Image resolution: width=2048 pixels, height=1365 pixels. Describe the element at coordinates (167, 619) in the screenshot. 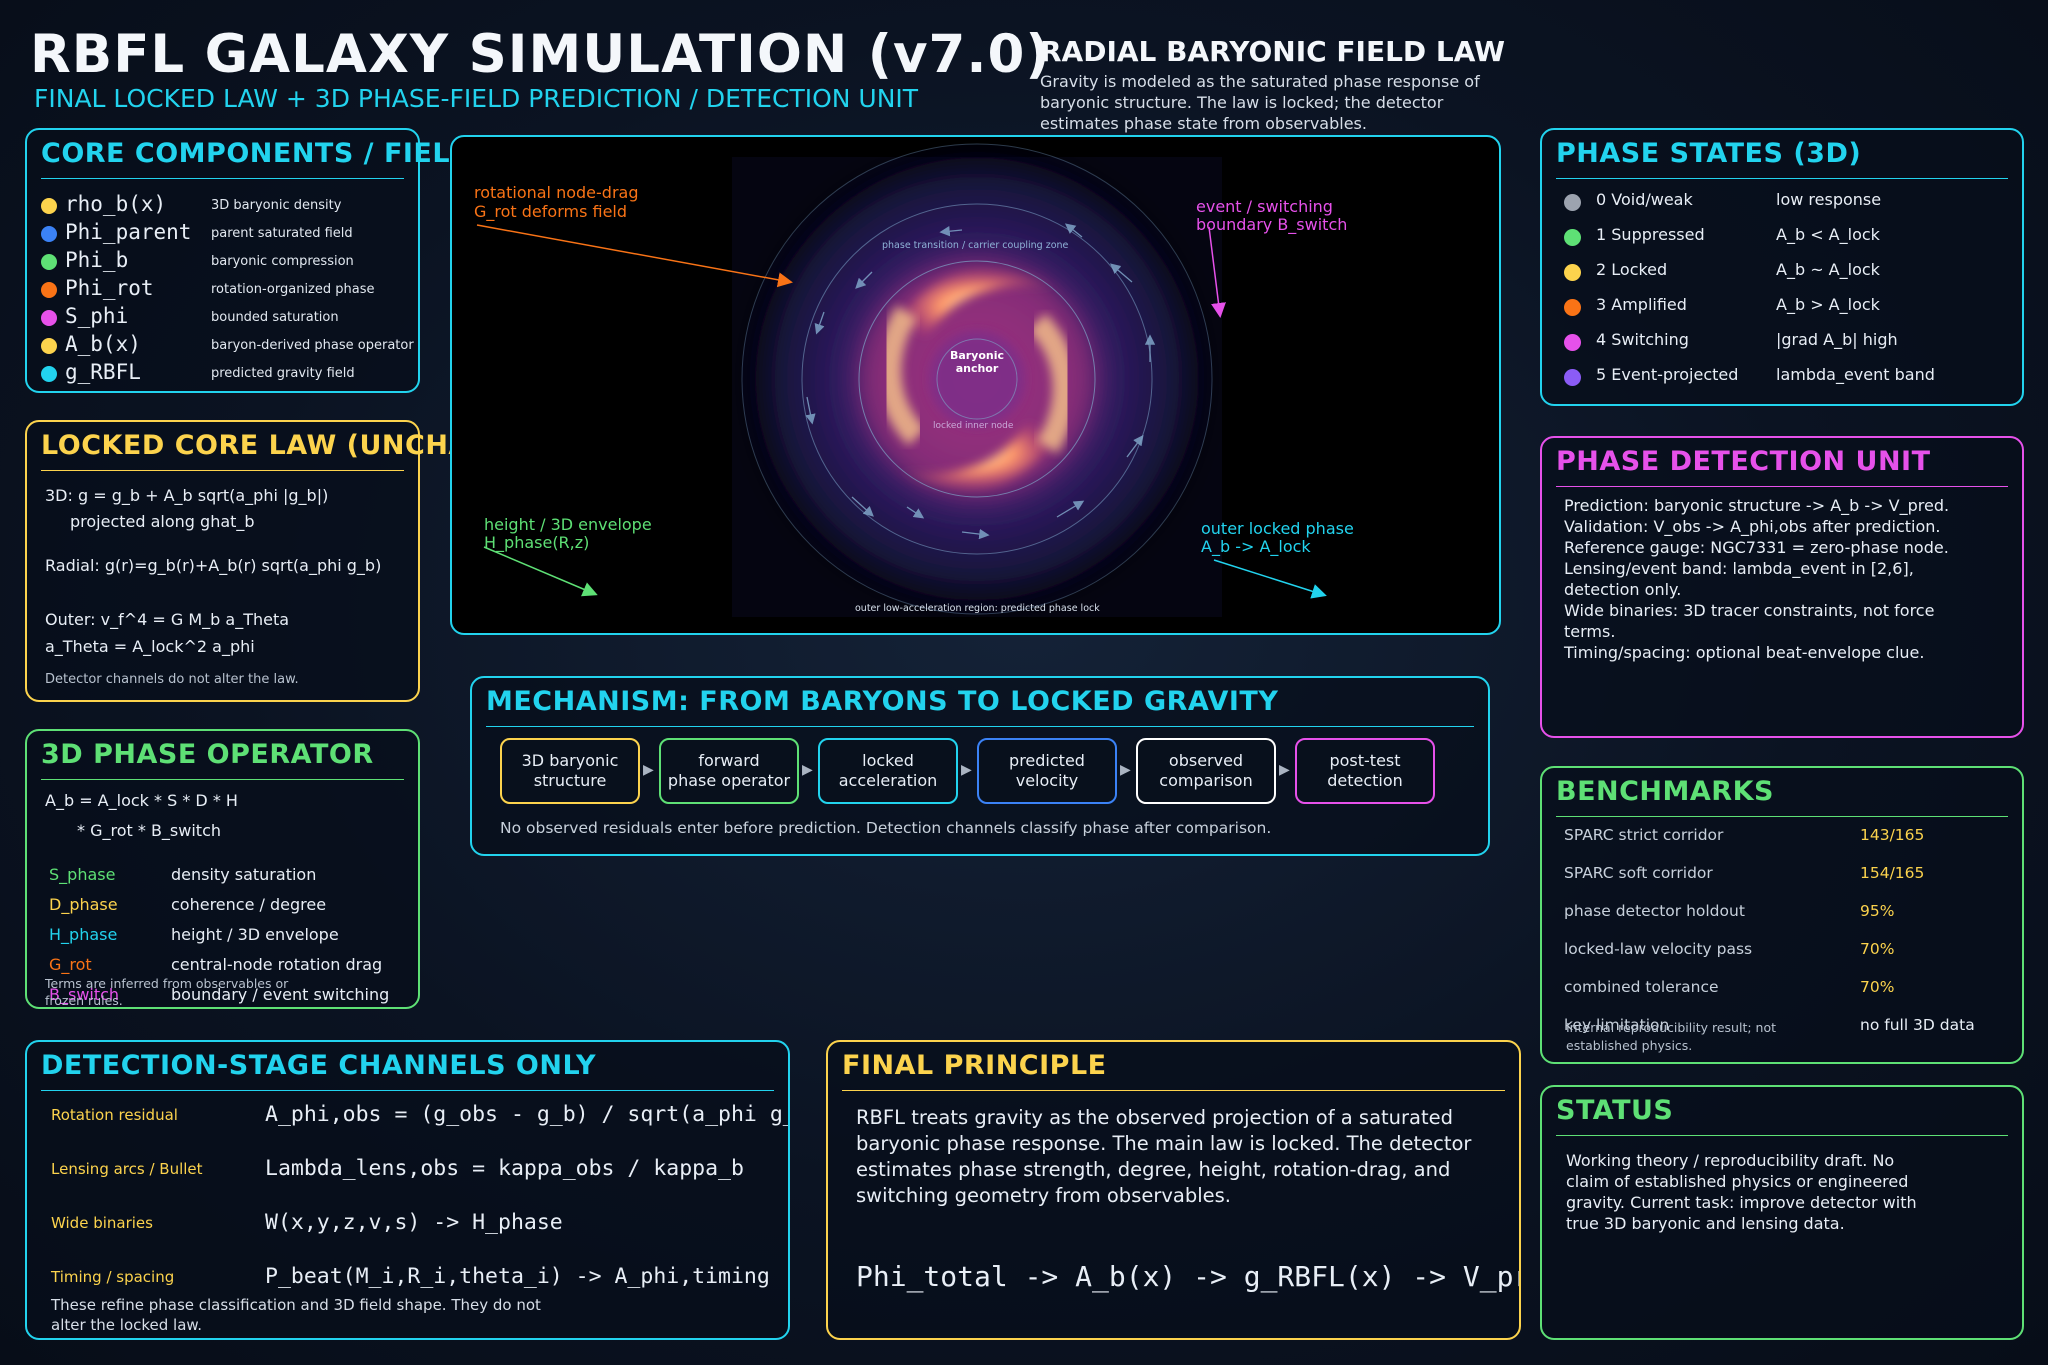

I see `law-outer: Outer: v_f^4 = G M_b a_Theta` at that location.